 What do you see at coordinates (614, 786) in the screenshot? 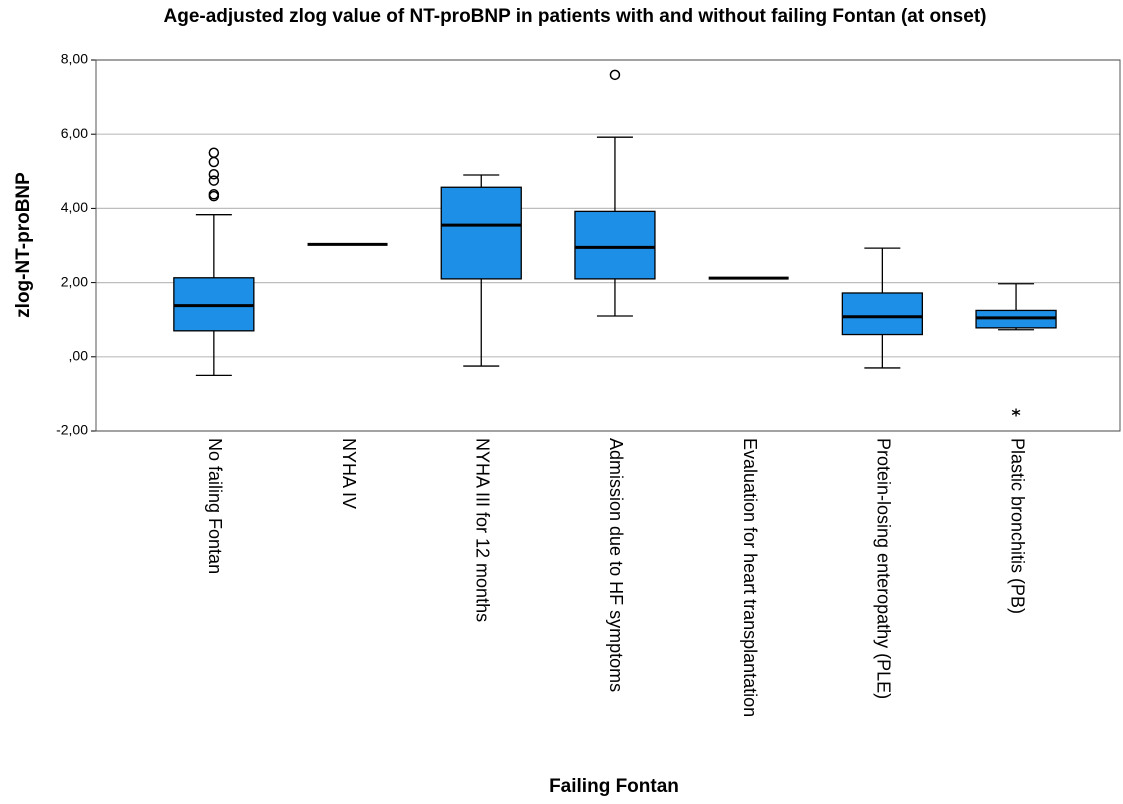
I see `x-axis-title: Failing Fontan` at bounding box center [614, 786].